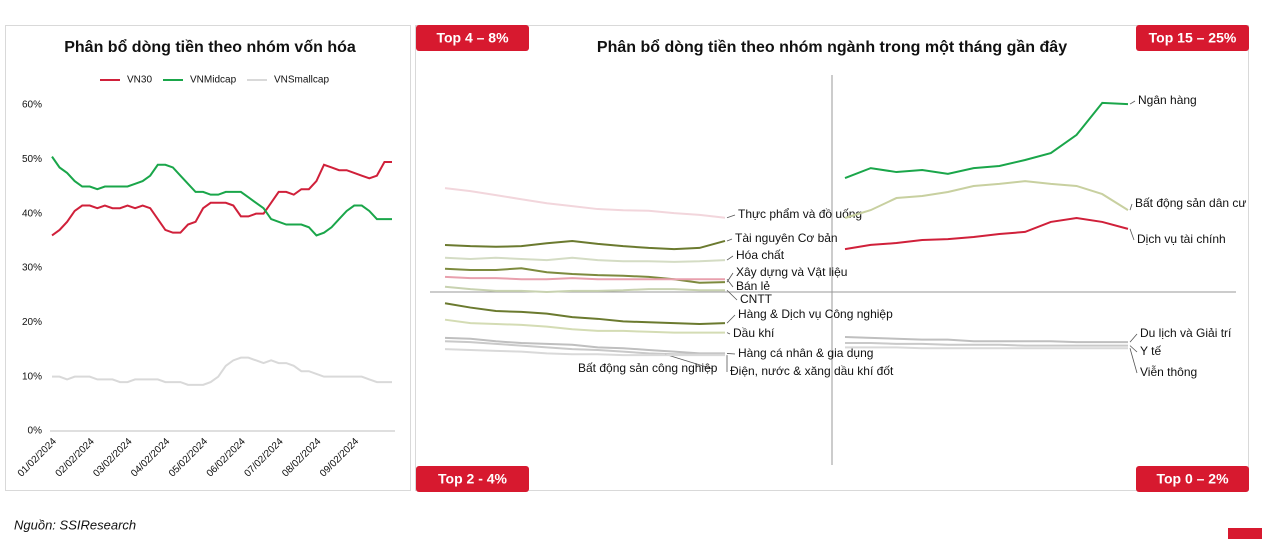 This screenshot has width=1262, height=544. Describe the element at coordinates (760, 255) in the screenshot. I see `series-label: Hóa chất` at that location.